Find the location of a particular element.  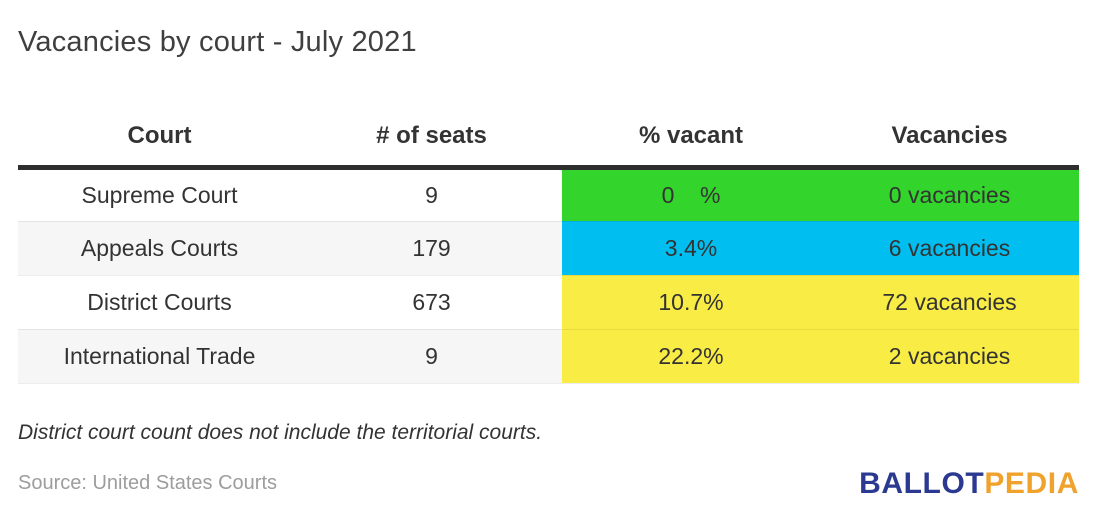

ballotpedia-logo: BALLOTPEDIA is located at coordinates (969, 484).